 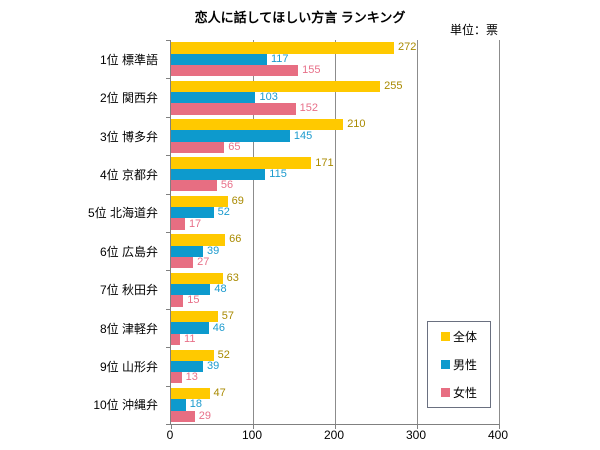 I want to click on bar-line: 52, so click(x=335, y=213).